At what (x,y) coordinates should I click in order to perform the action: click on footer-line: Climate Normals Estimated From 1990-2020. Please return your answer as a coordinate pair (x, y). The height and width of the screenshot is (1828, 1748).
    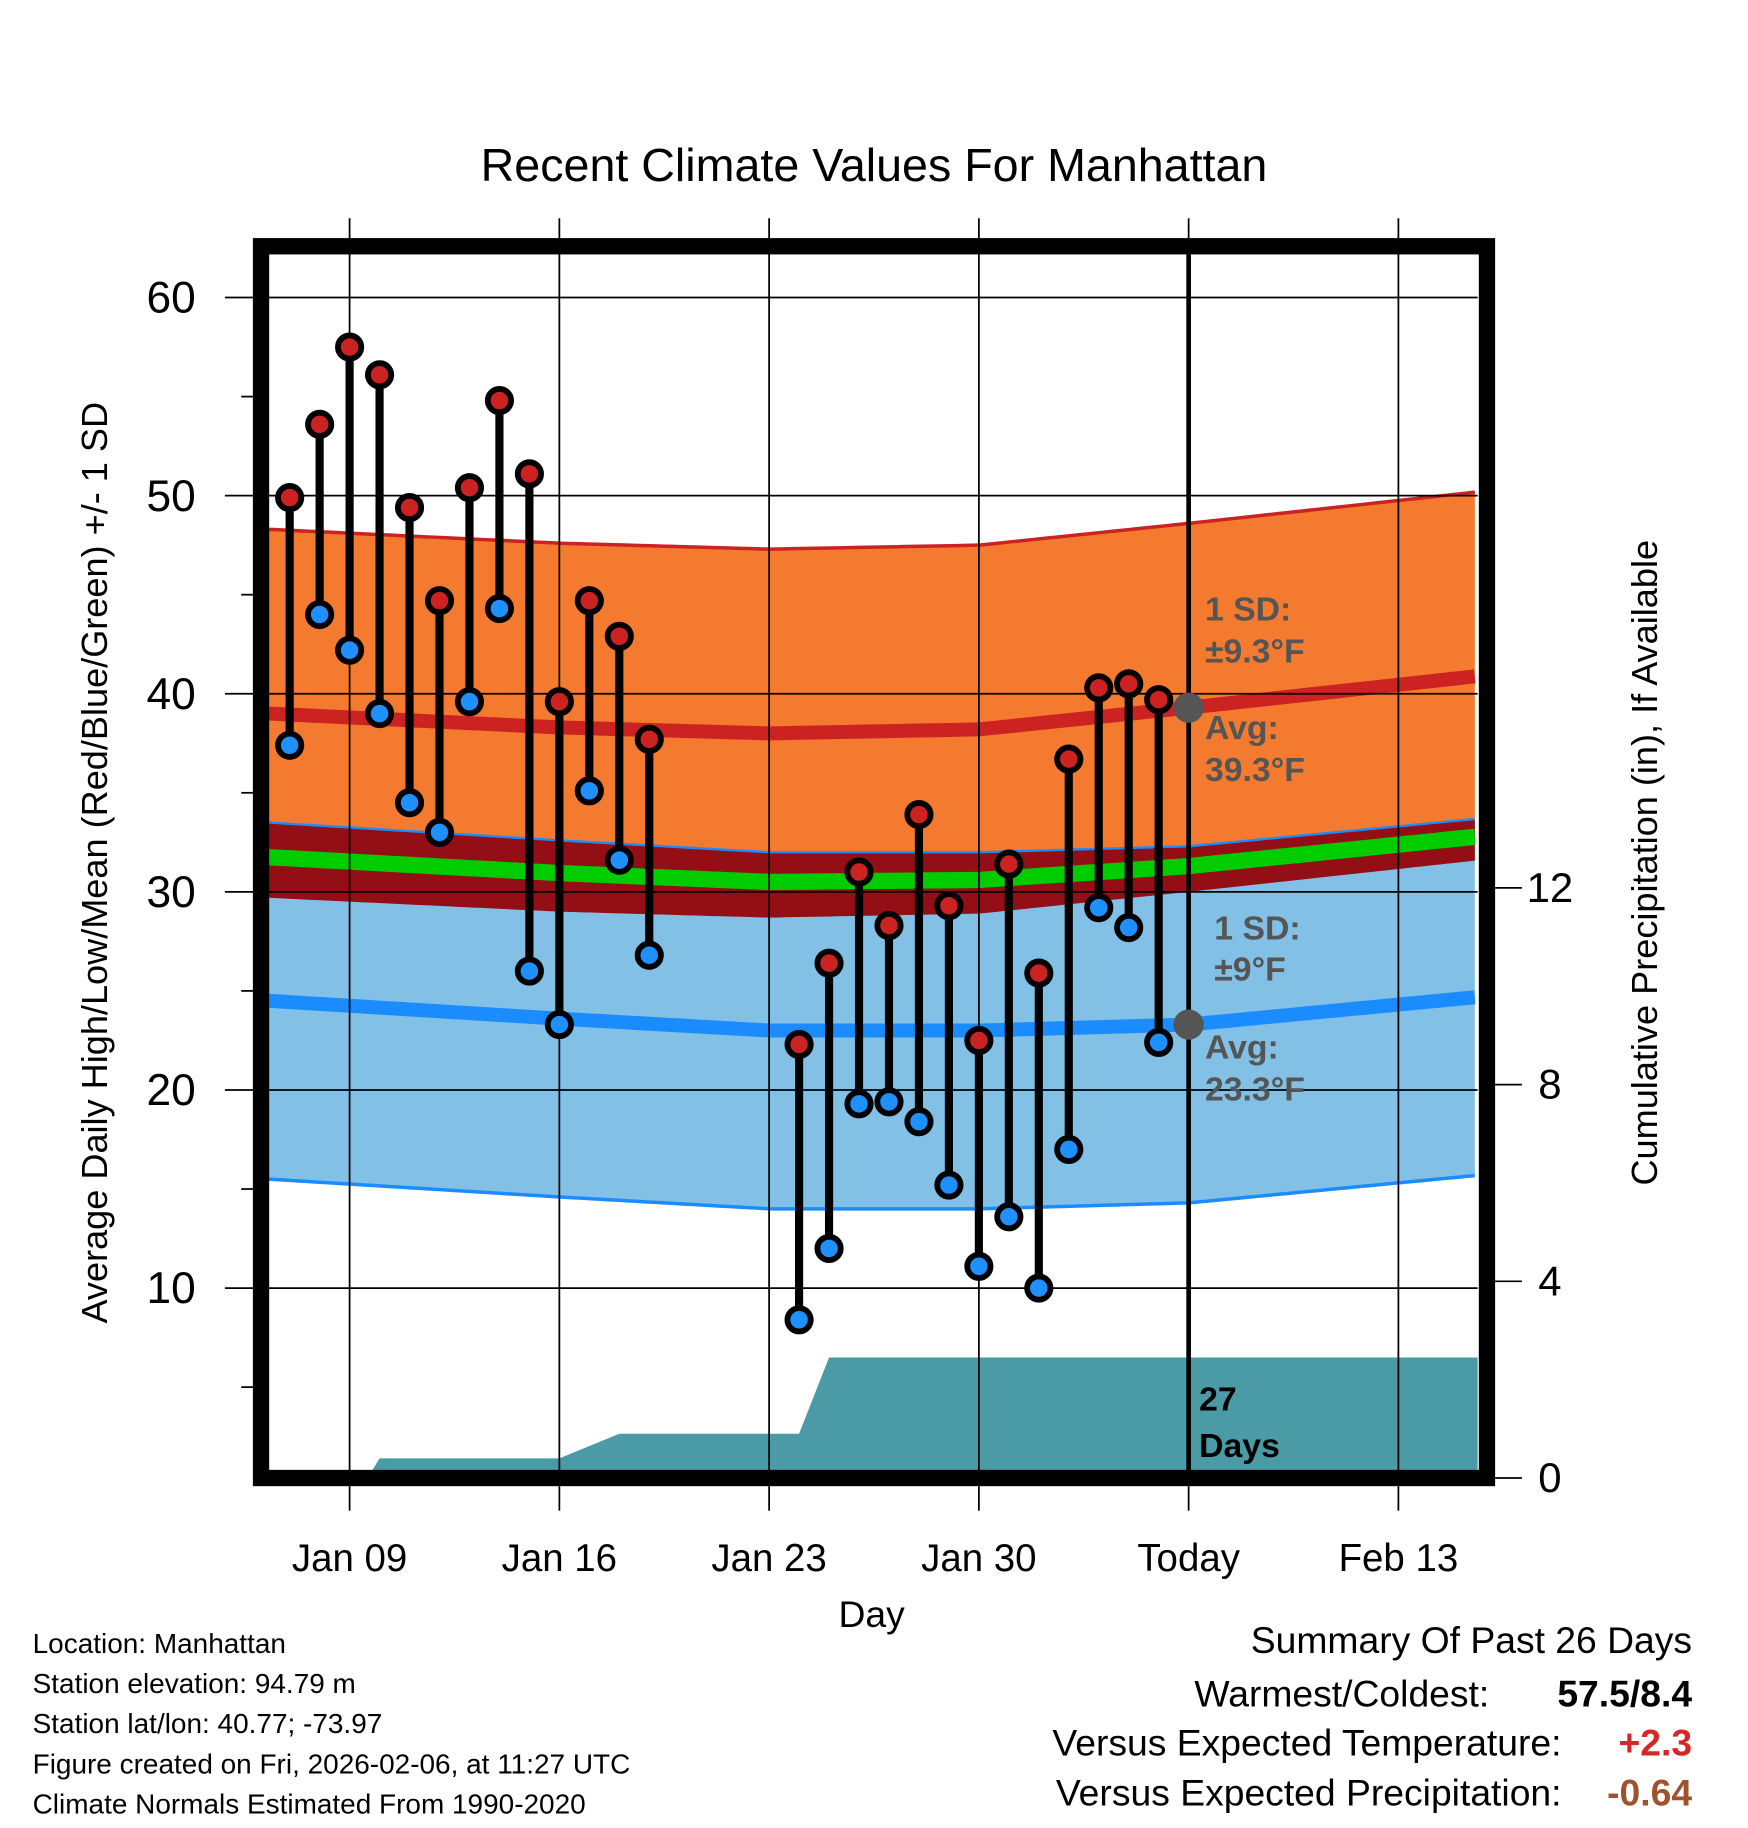
    Looking at the image, I should click on (309, 1804).